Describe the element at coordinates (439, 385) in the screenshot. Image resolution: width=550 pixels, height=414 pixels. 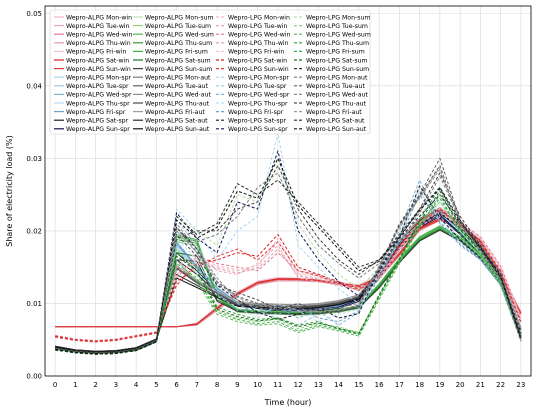
I see `x-tick-label: 19` at that location.